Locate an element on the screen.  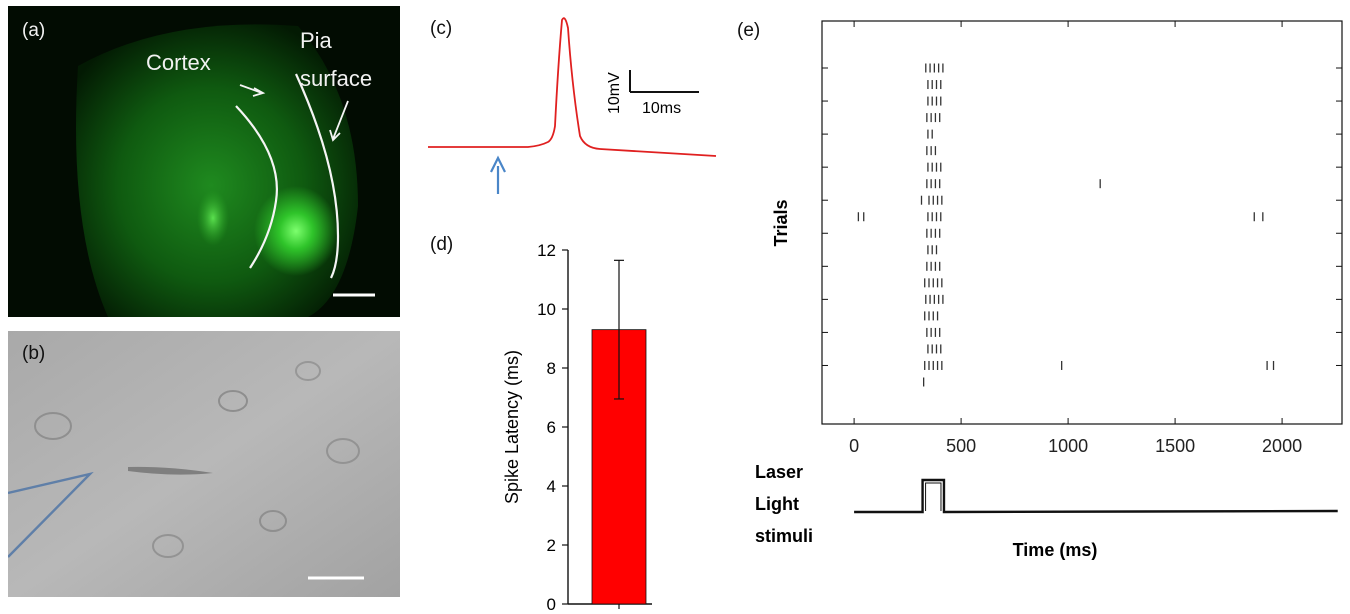
stimulus-label-line: Laser is located at coordinates (779, 472).